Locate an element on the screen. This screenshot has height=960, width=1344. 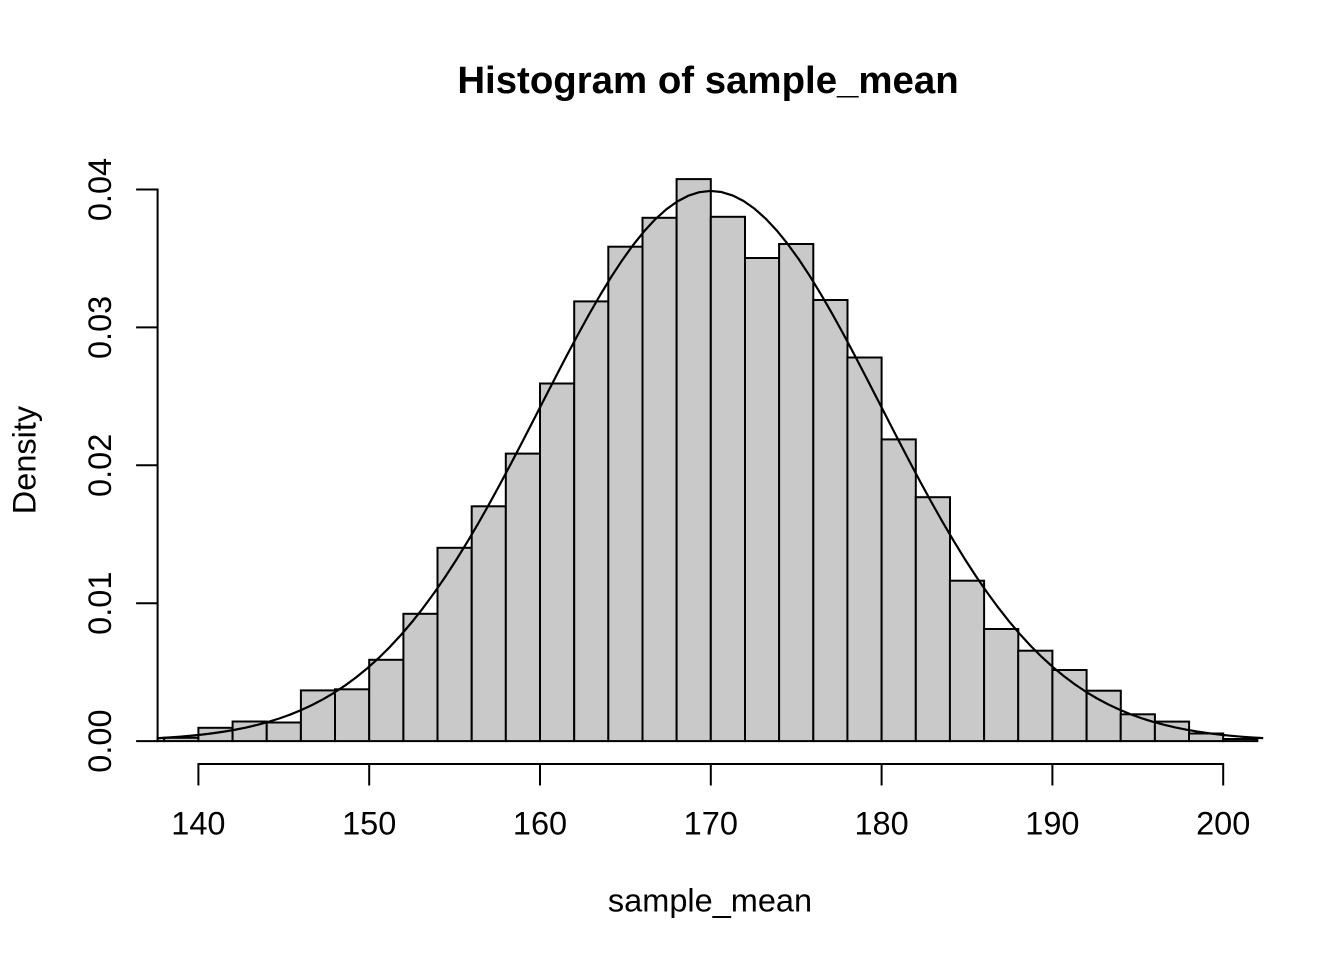
svg-text: 170 is located at coordinates (711, 824).